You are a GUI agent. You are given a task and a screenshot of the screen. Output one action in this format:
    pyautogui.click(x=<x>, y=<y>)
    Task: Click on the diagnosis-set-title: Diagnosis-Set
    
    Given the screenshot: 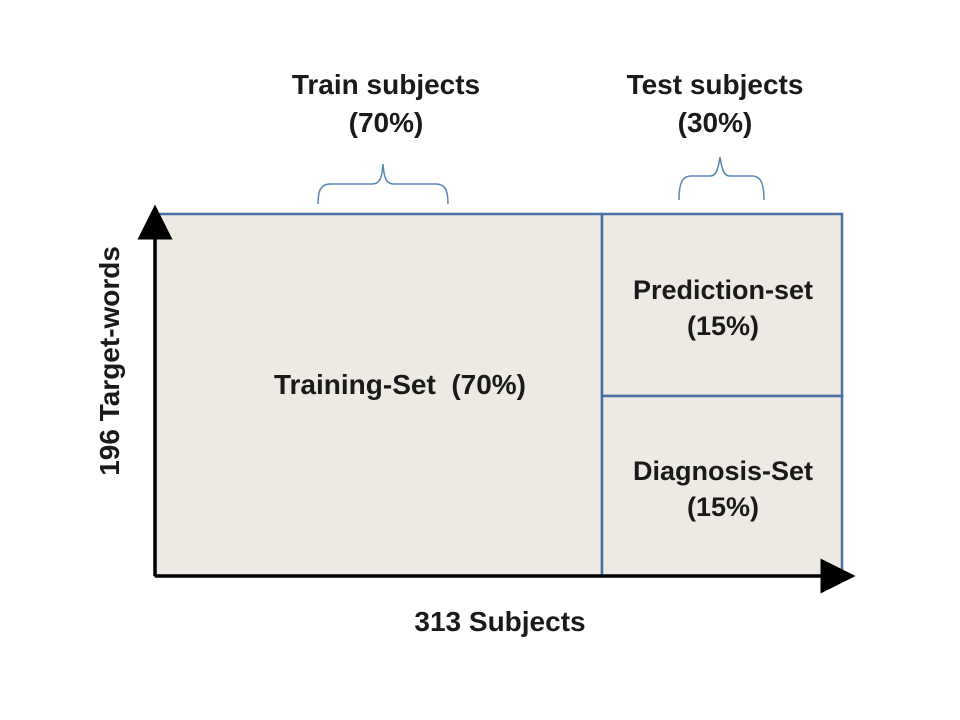 What is the action you would take?
    pyautogui.click(x=723, y=471)
    